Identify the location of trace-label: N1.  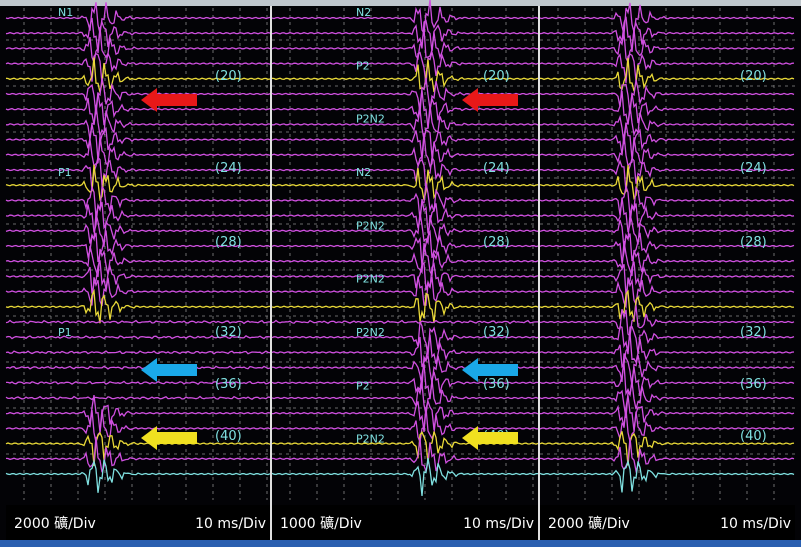
(65, 12).